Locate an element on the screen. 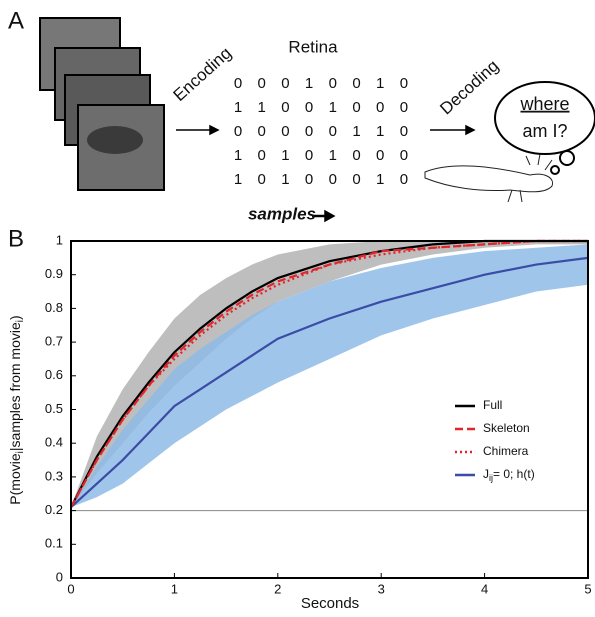 This screenshot has width=595, height=617. x-tick-label: 1 is located at coordinates (174, 588).